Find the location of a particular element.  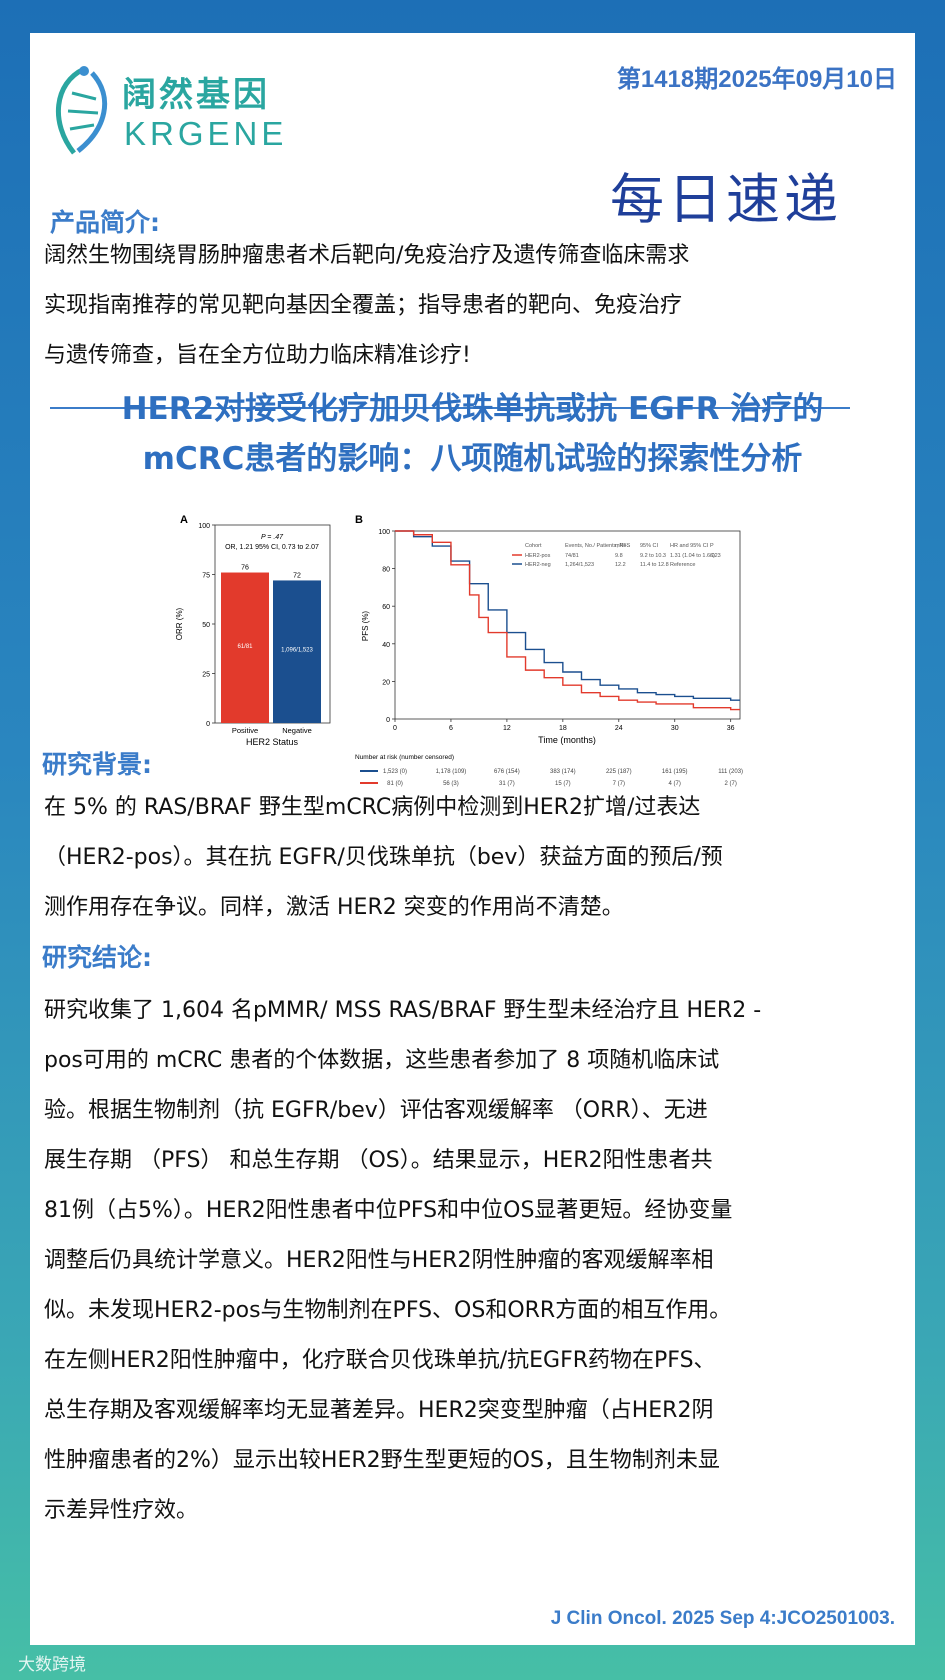

background-line: （HER2-pos）。其在抗 EGFR/贝伐珠单抗（bev）获益方面的预后/预 is located at coordinates (383, 857).